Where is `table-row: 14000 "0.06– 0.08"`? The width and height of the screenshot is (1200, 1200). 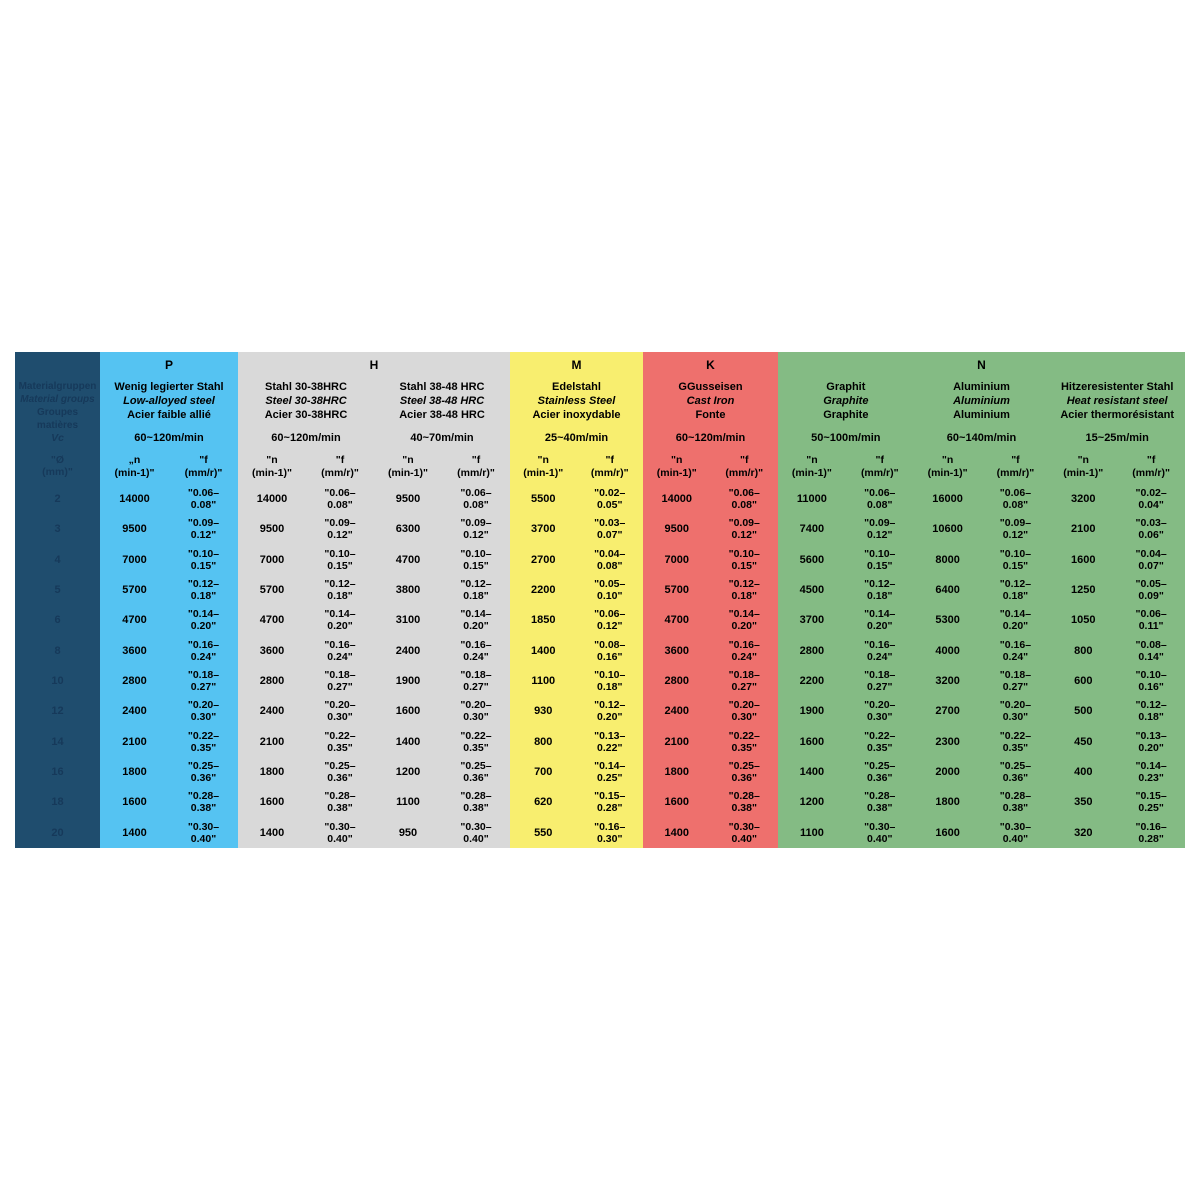
table-row: 14000 "0.06– 0.08" is located at coordinates (710, 499).